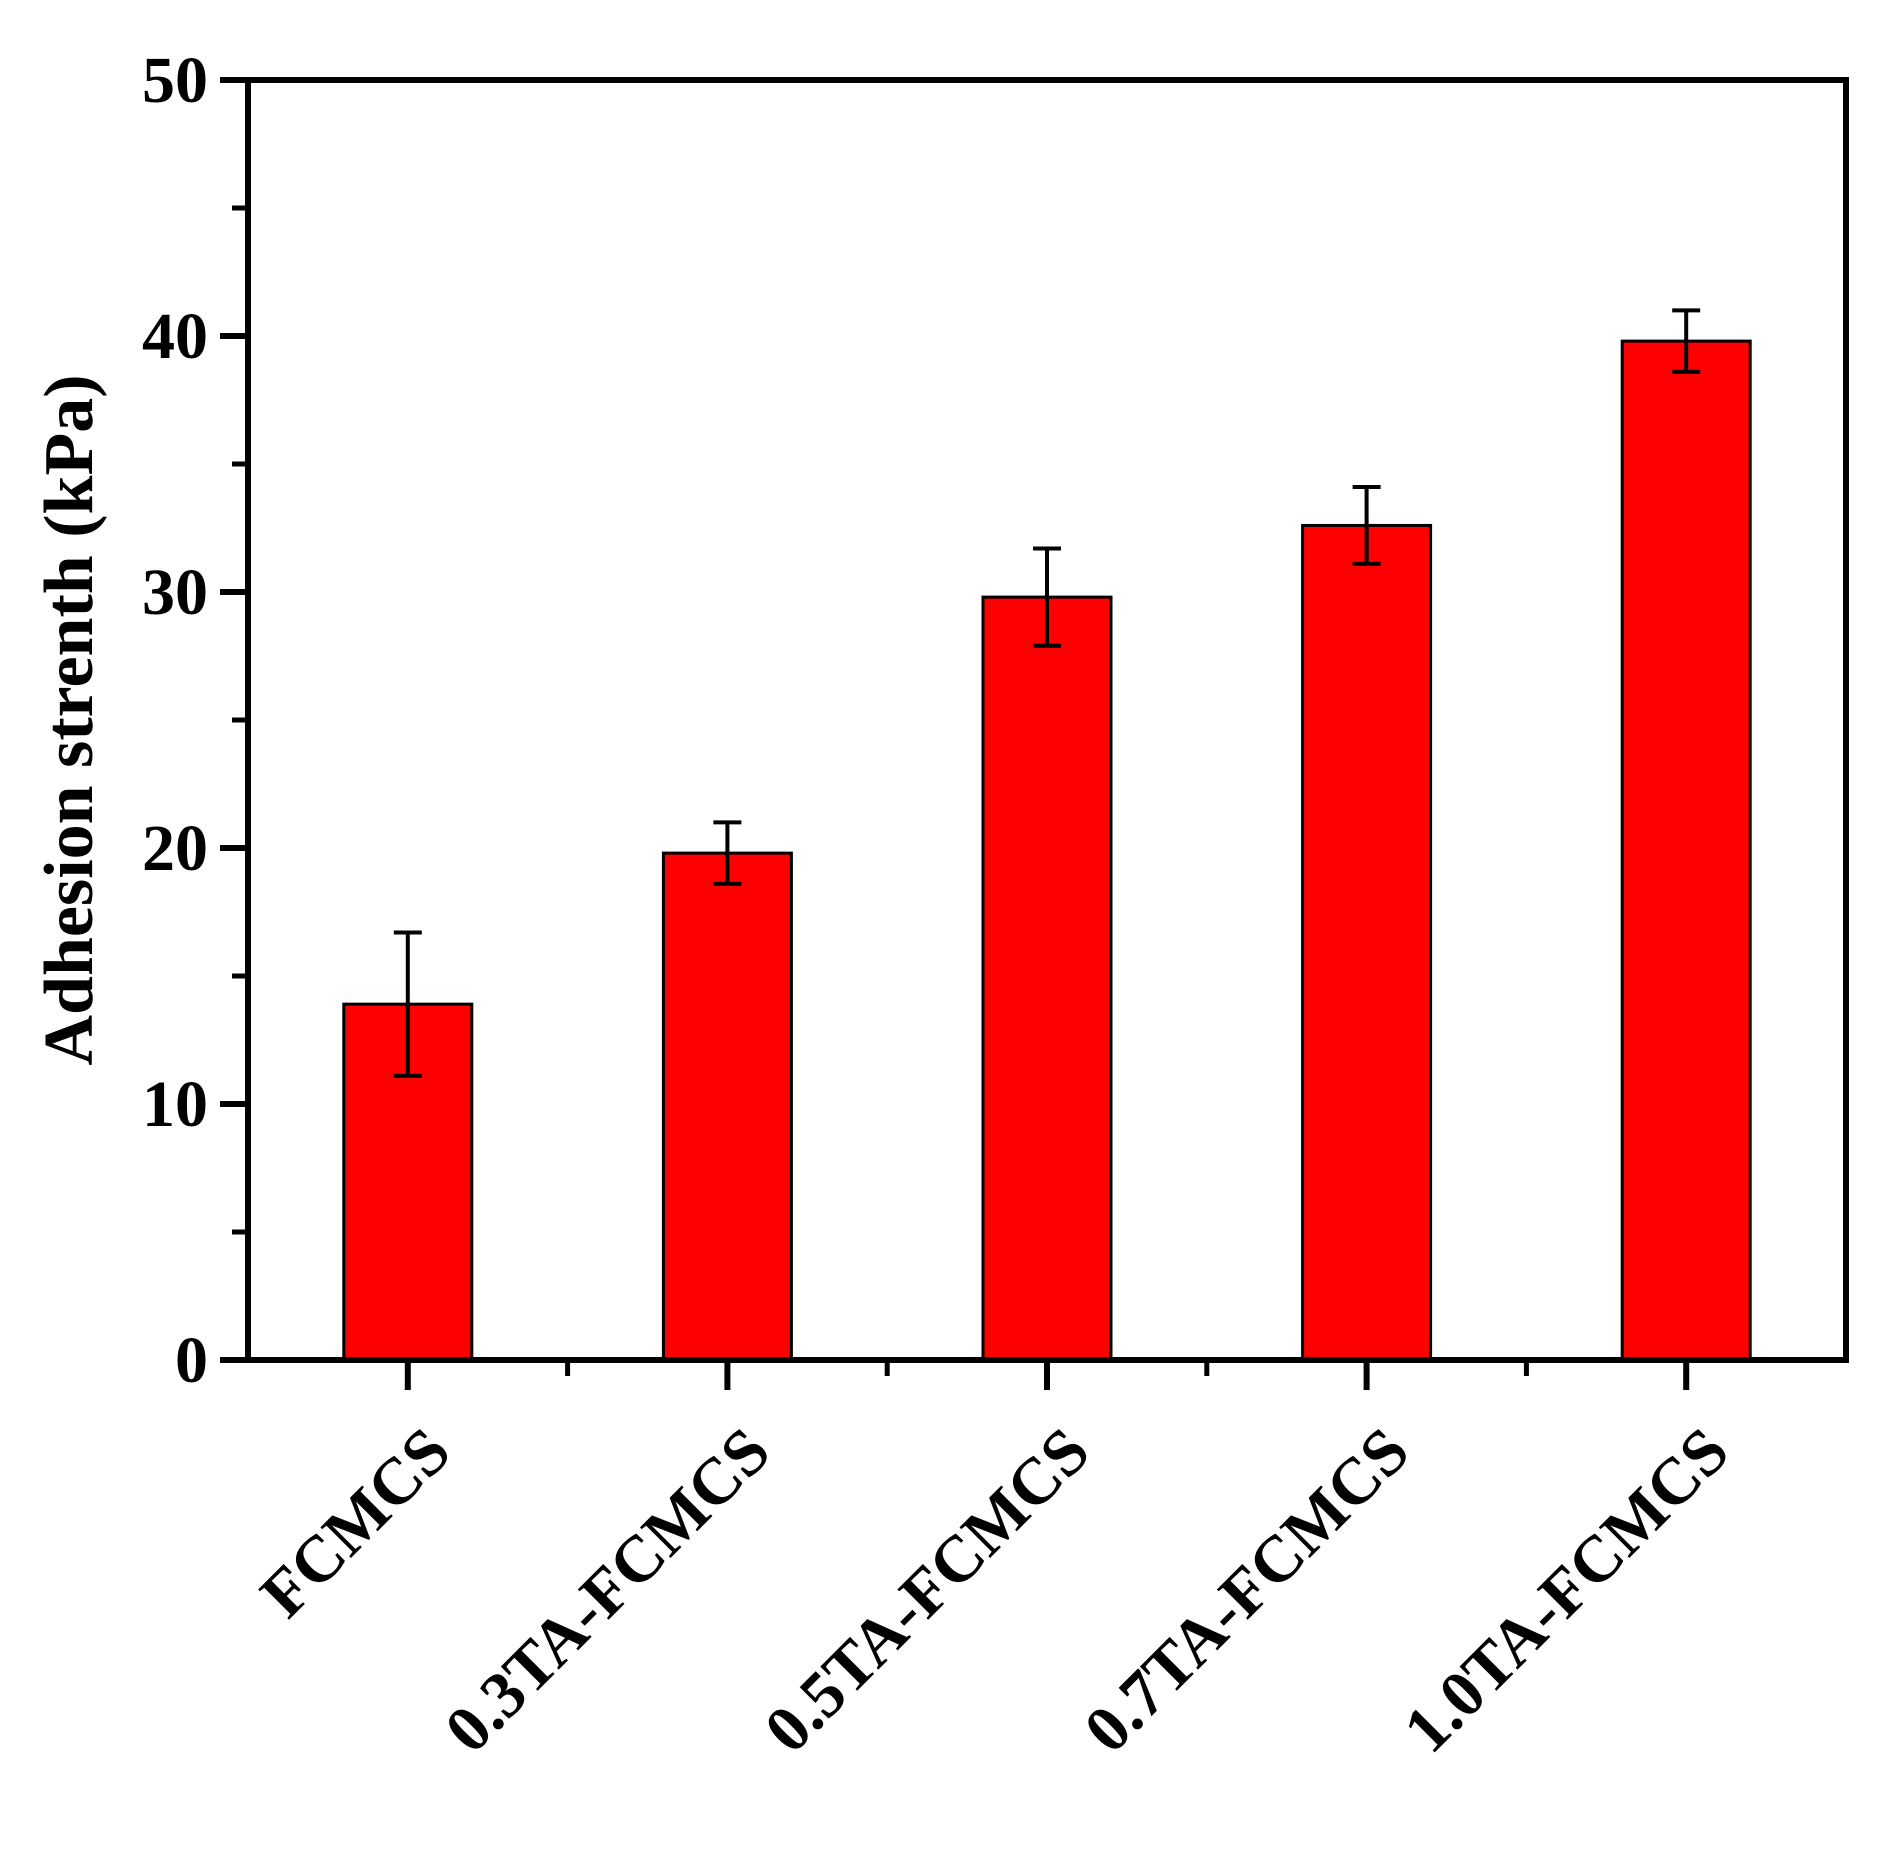 The image size is (1881, 1852). Describe the element at coordinates (1047, 978) in the screenshot. I see `bar-0-5ta-fcmcs` at that location.